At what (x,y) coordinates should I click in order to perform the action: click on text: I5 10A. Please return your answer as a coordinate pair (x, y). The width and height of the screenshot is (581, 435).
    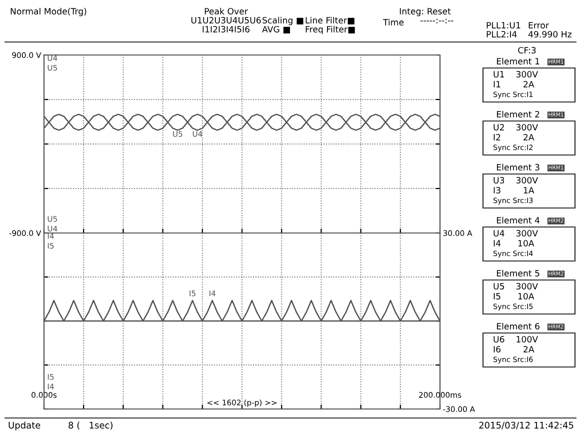
    Looking at the image, I should click on (514, 296).